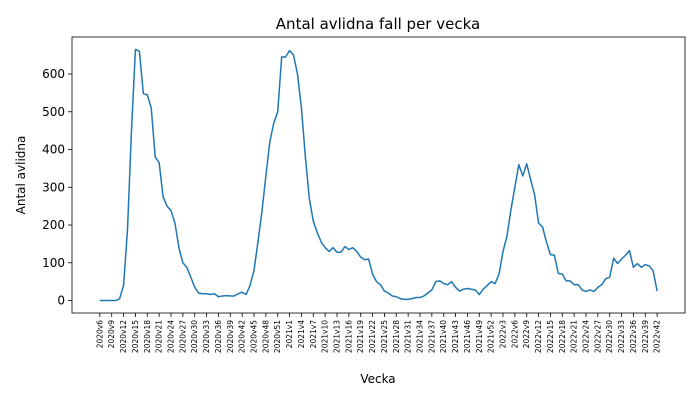 This screenshot has height=400, width=700. Describe the element at coordinates (443, 336) in the screenshot. I see `x-tick-label: 2021v40` at that location.